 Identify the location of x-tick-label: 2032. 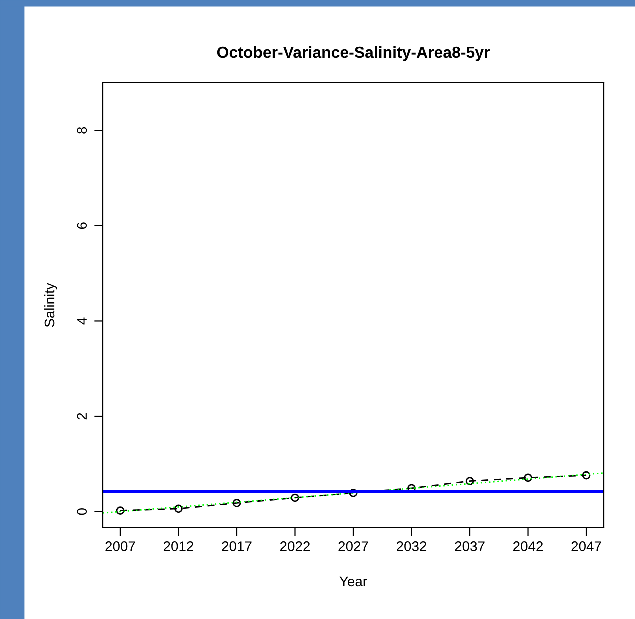
(412, 547).